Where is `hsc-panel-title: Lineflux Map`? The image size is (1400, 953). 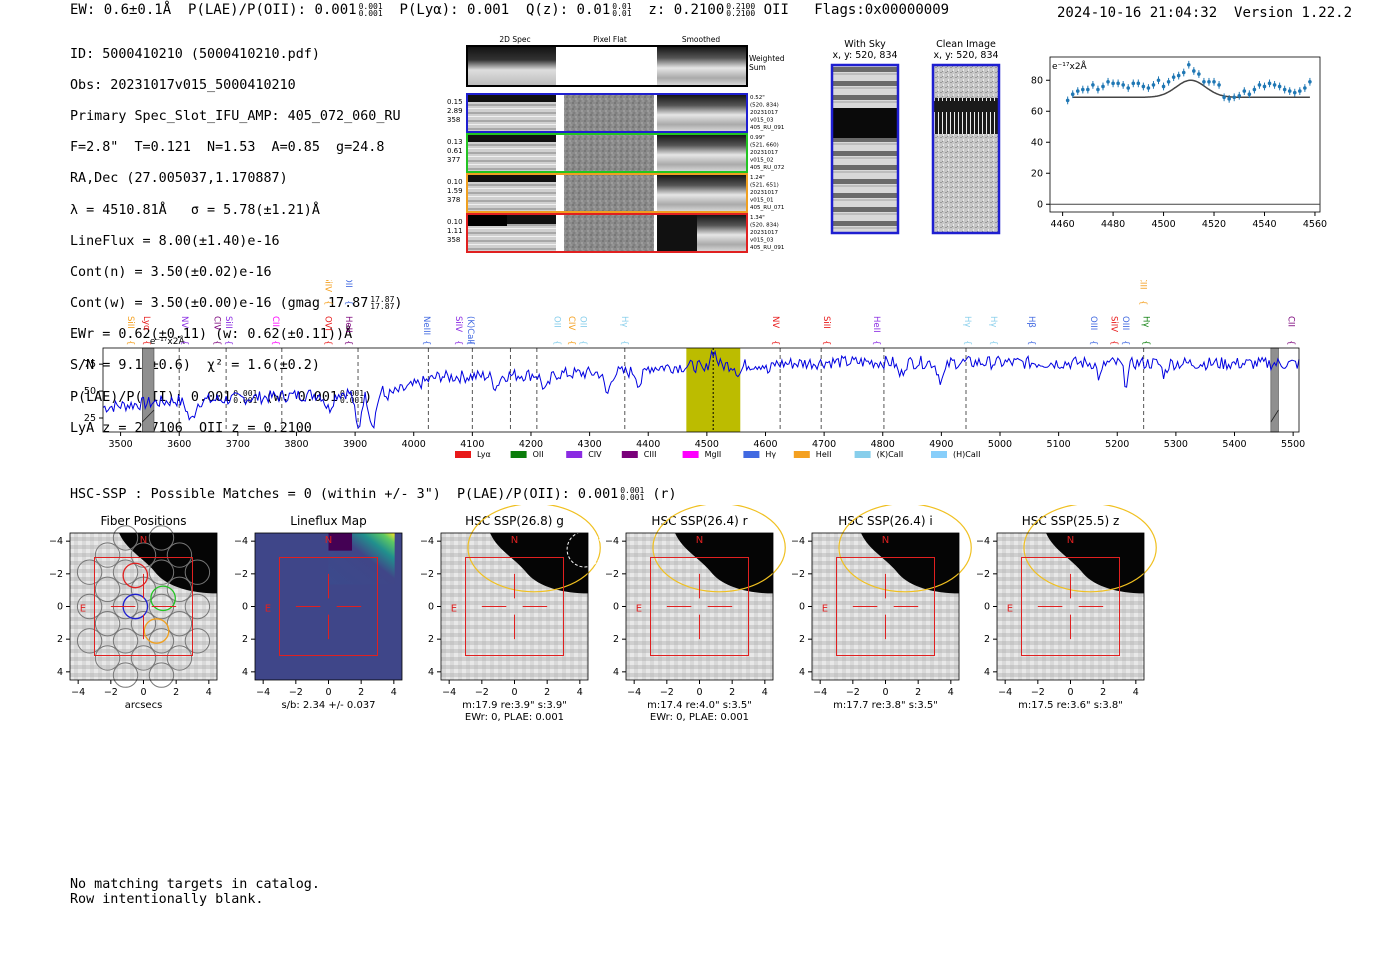
hsc-panel-title: Lineflux Map is located at coordinates (328, 521).